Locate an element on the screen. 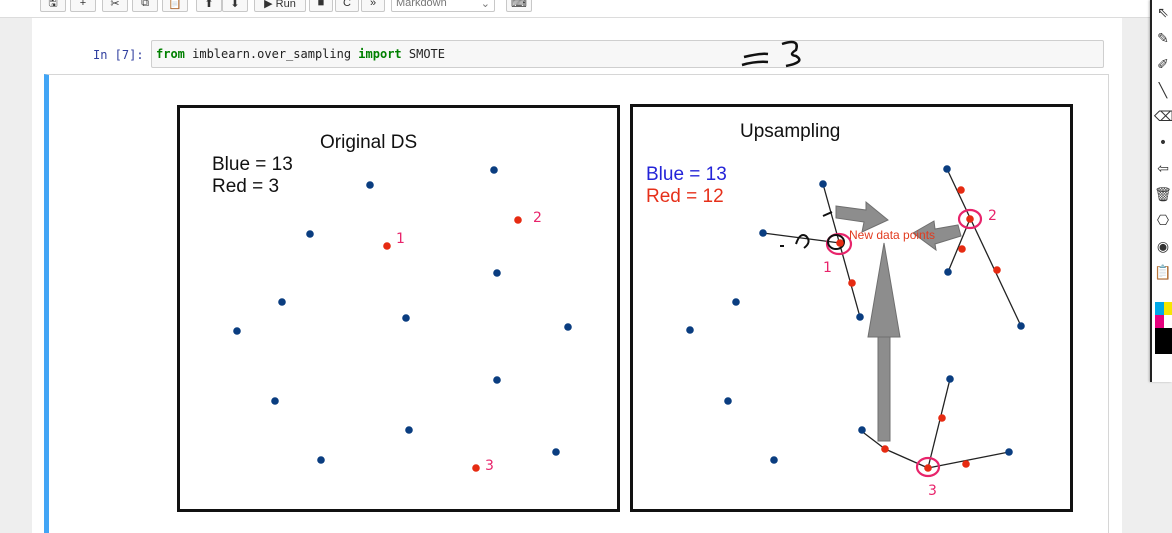 This screenshot has width=1172, height=533. original-red-points is located at coordinates (452, 344).